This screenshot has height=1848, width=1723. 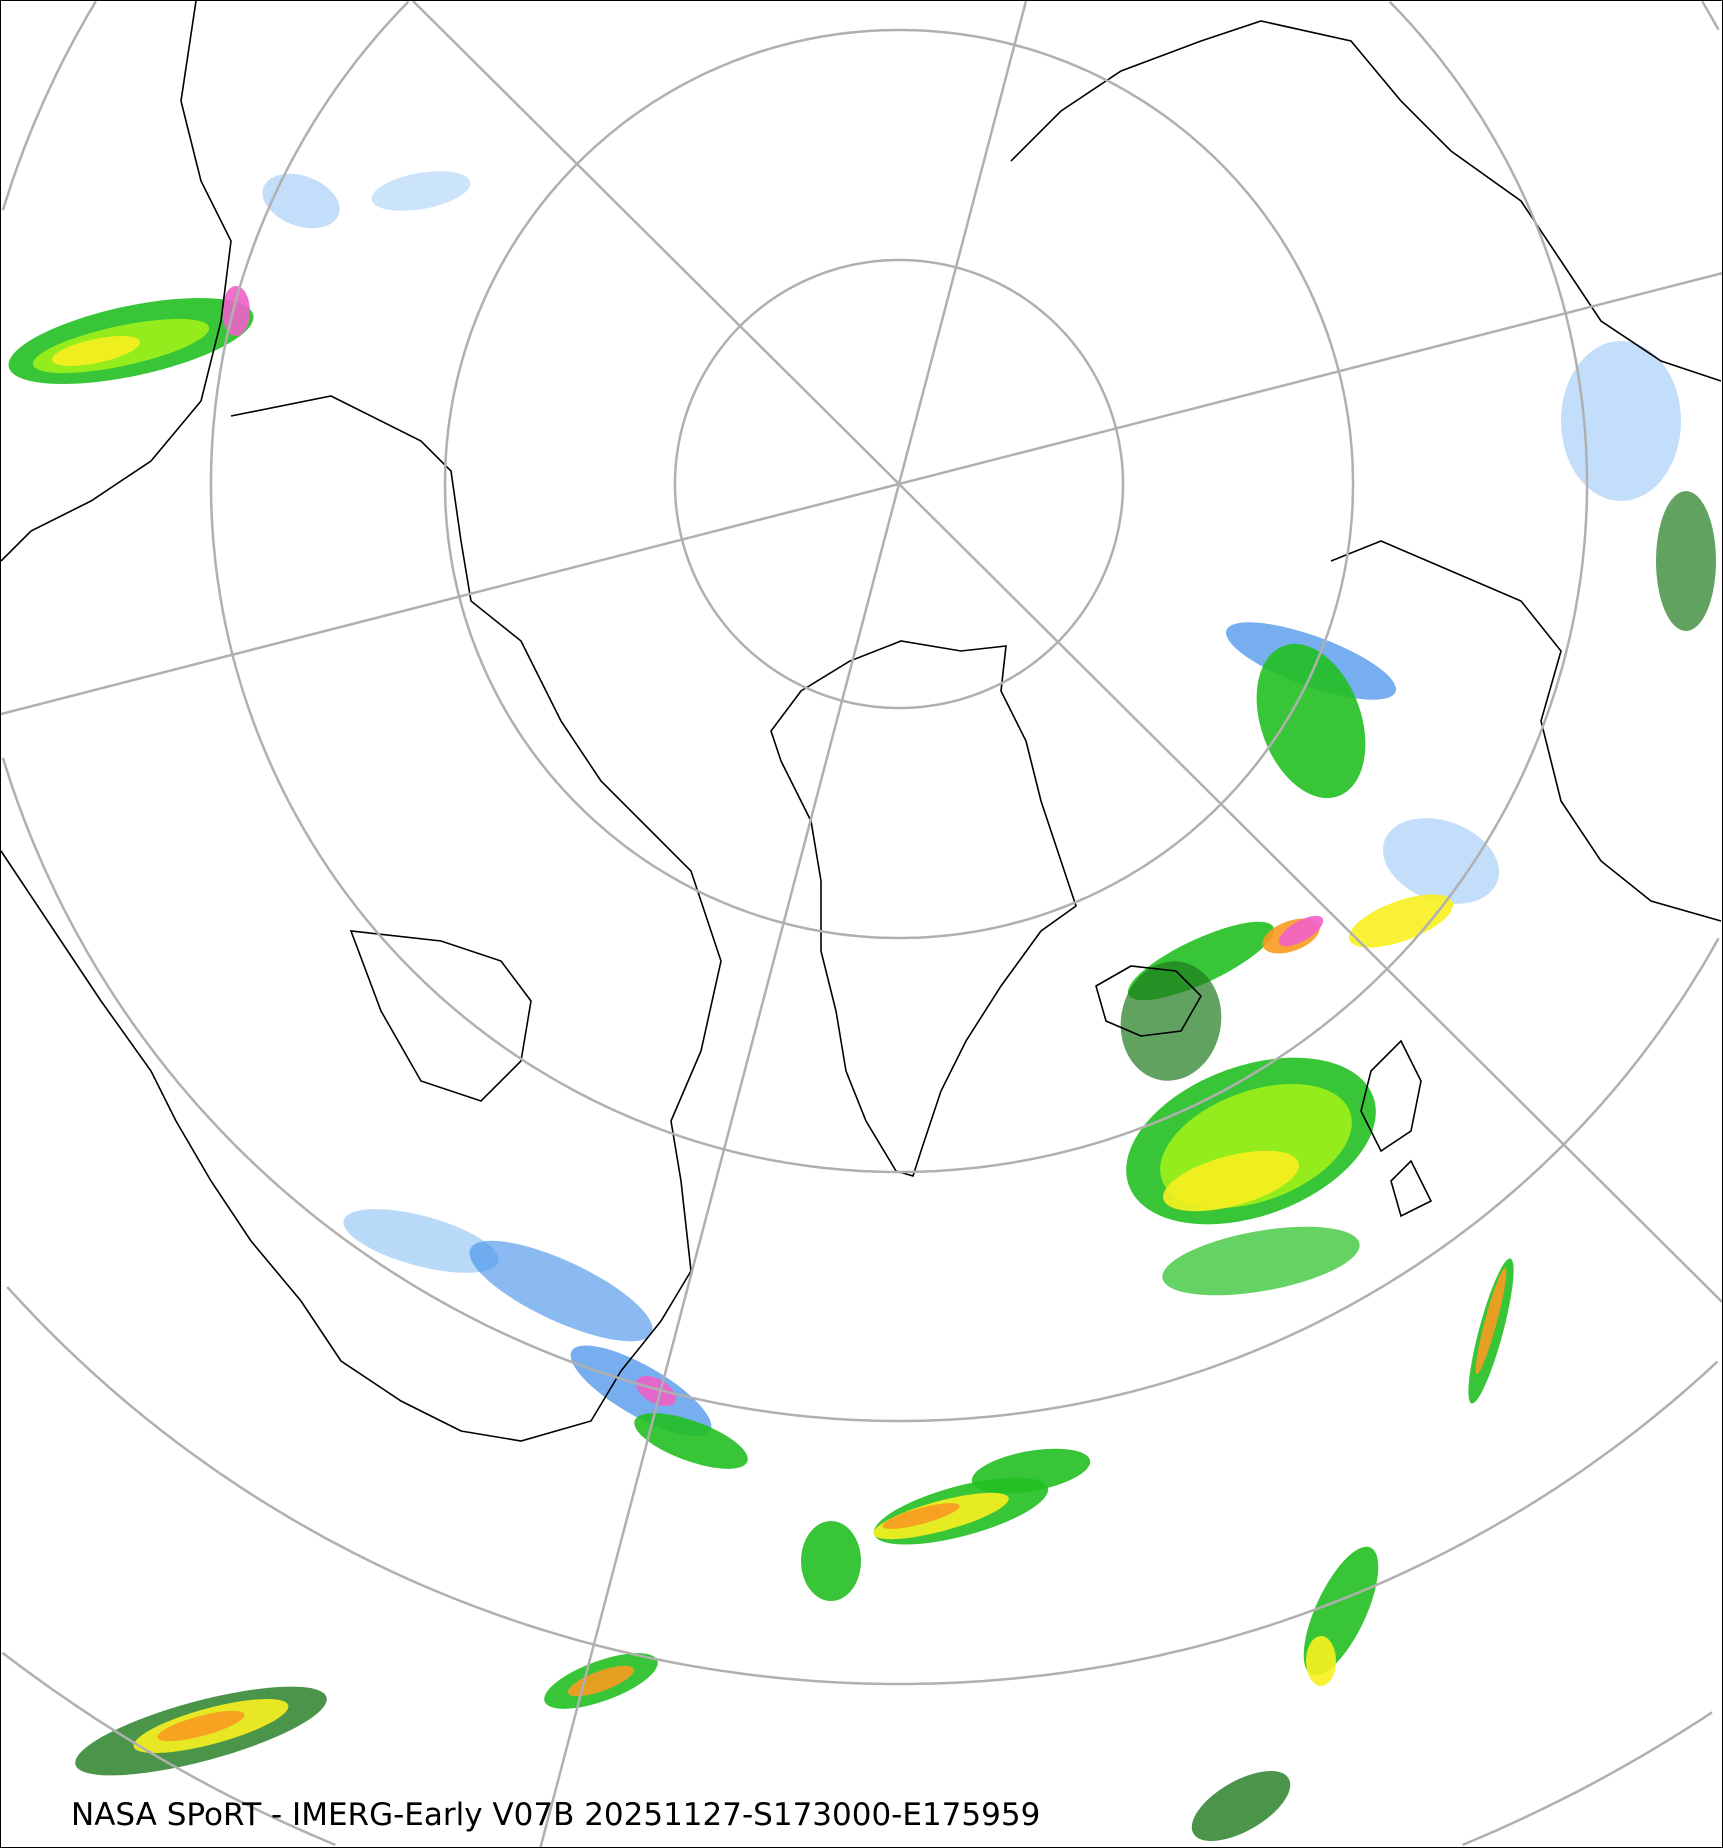 I want to click on iceland-coastline, so click(x=1148, y=1001).